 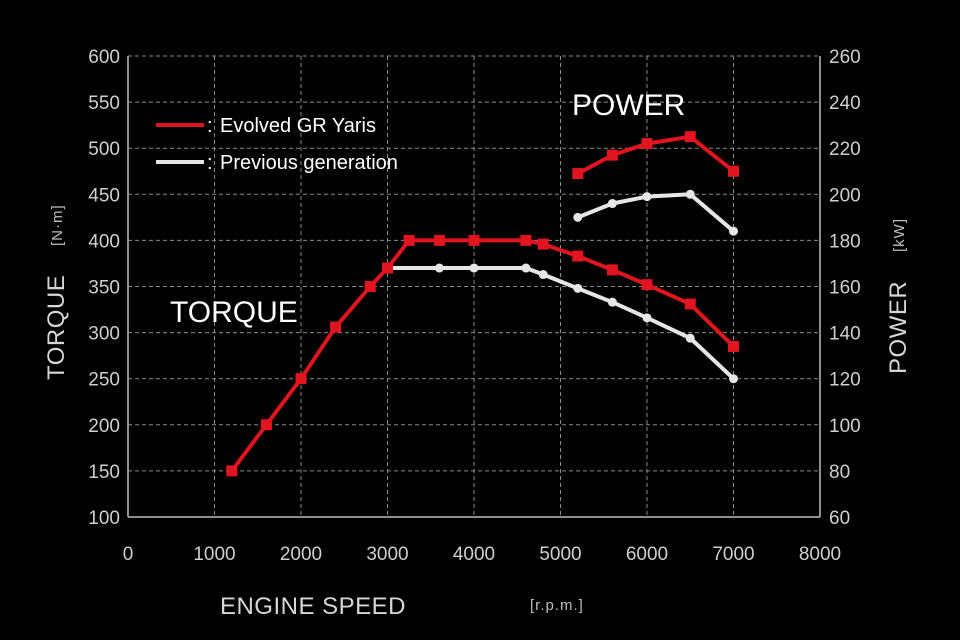 I want to click on legend-label-previous: Previous generation, so click(x=309, y=163).